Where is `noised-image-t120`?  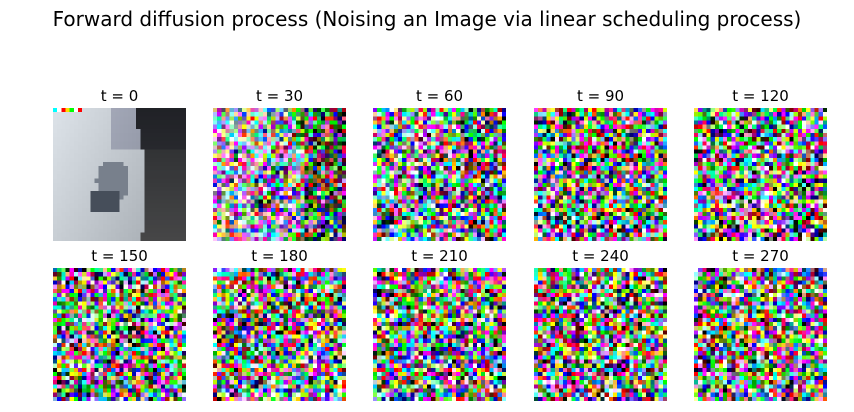 noised-image-t120 is located at coordinates (760, 174).